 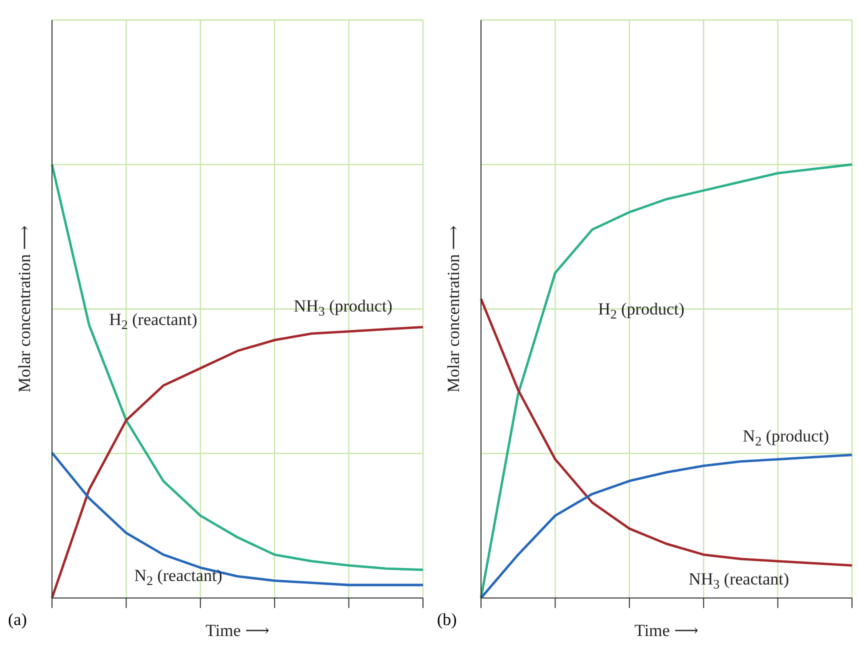 What do you see at coordinates (447, 620) in the screenshot?
I see `text: (b)` at bounding box center [447, 620].